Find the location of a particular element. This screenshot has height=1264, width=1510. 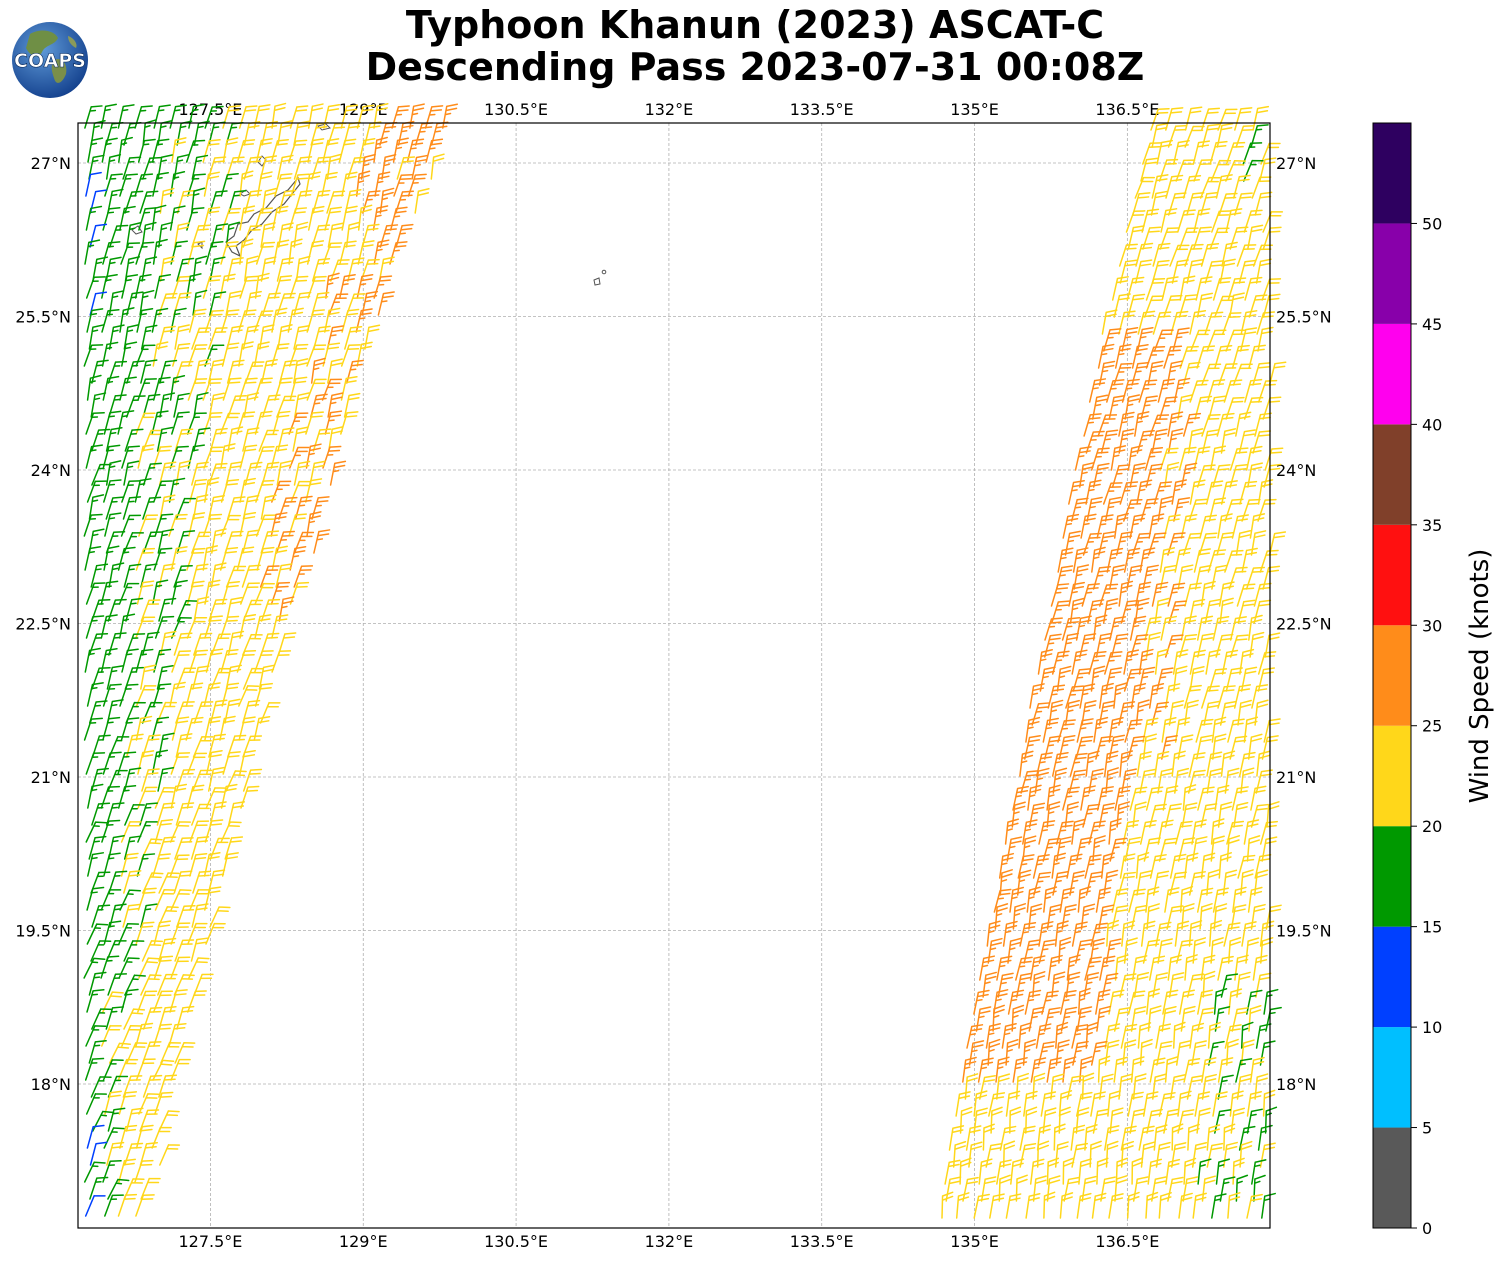

colorbar-bin is located at coordinates (1392, 776).